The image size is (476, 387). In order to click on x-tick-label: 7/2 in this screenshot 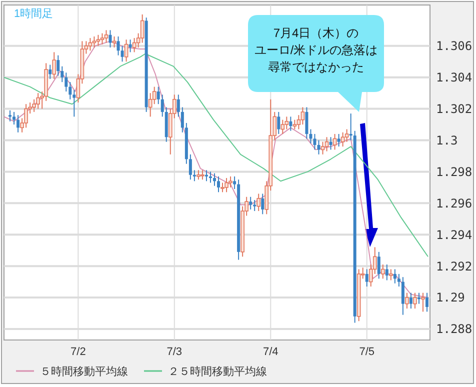, I will do `click(78, 352)`.